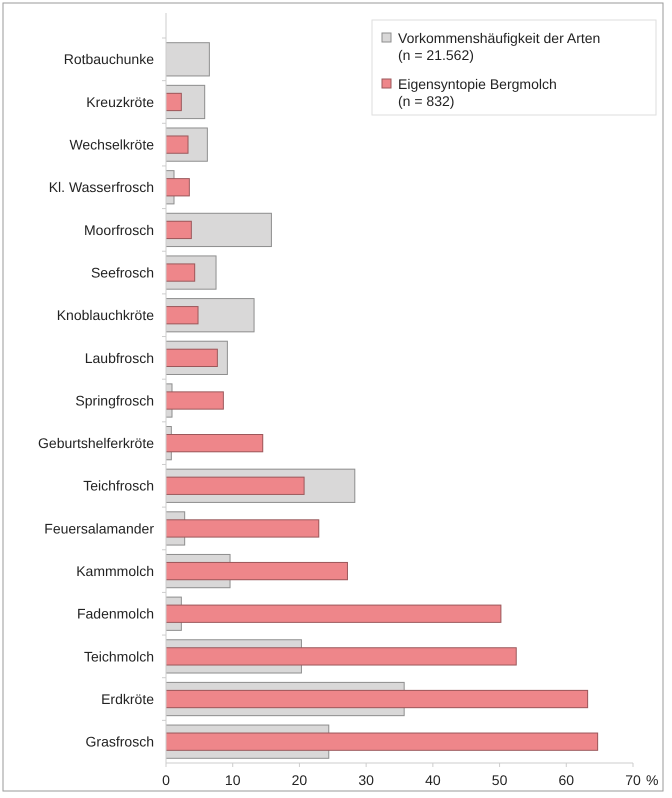 This screenshot has height=798, width=672. What do you see at coordinates (105, 315) in the screenshot?
I see `y-tick-label: Knoblauchkröte` at bounding box center [105, 315].